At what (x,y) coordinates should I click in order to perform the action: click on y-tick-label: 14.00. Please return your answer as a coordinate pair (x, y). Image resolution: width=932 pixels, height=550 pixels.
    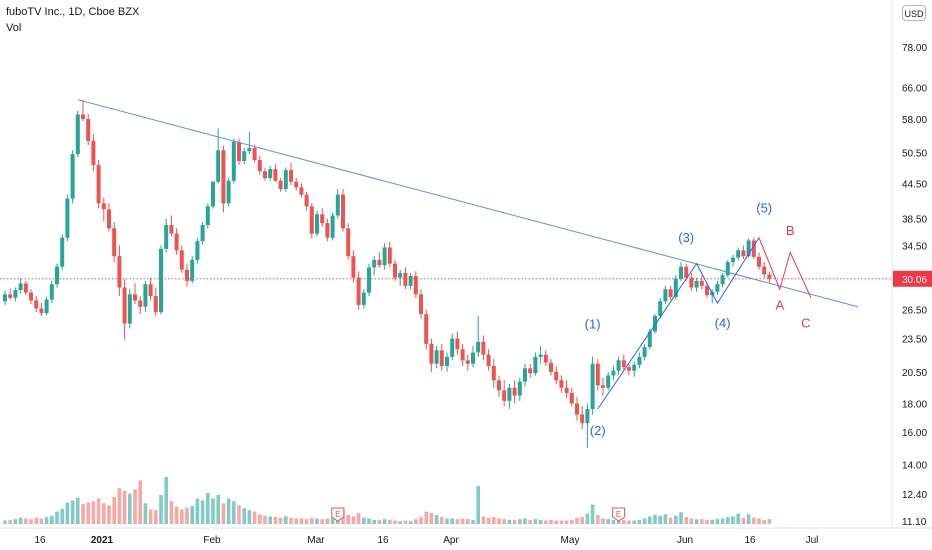
    Looking at the image, I should click on (914, 466).